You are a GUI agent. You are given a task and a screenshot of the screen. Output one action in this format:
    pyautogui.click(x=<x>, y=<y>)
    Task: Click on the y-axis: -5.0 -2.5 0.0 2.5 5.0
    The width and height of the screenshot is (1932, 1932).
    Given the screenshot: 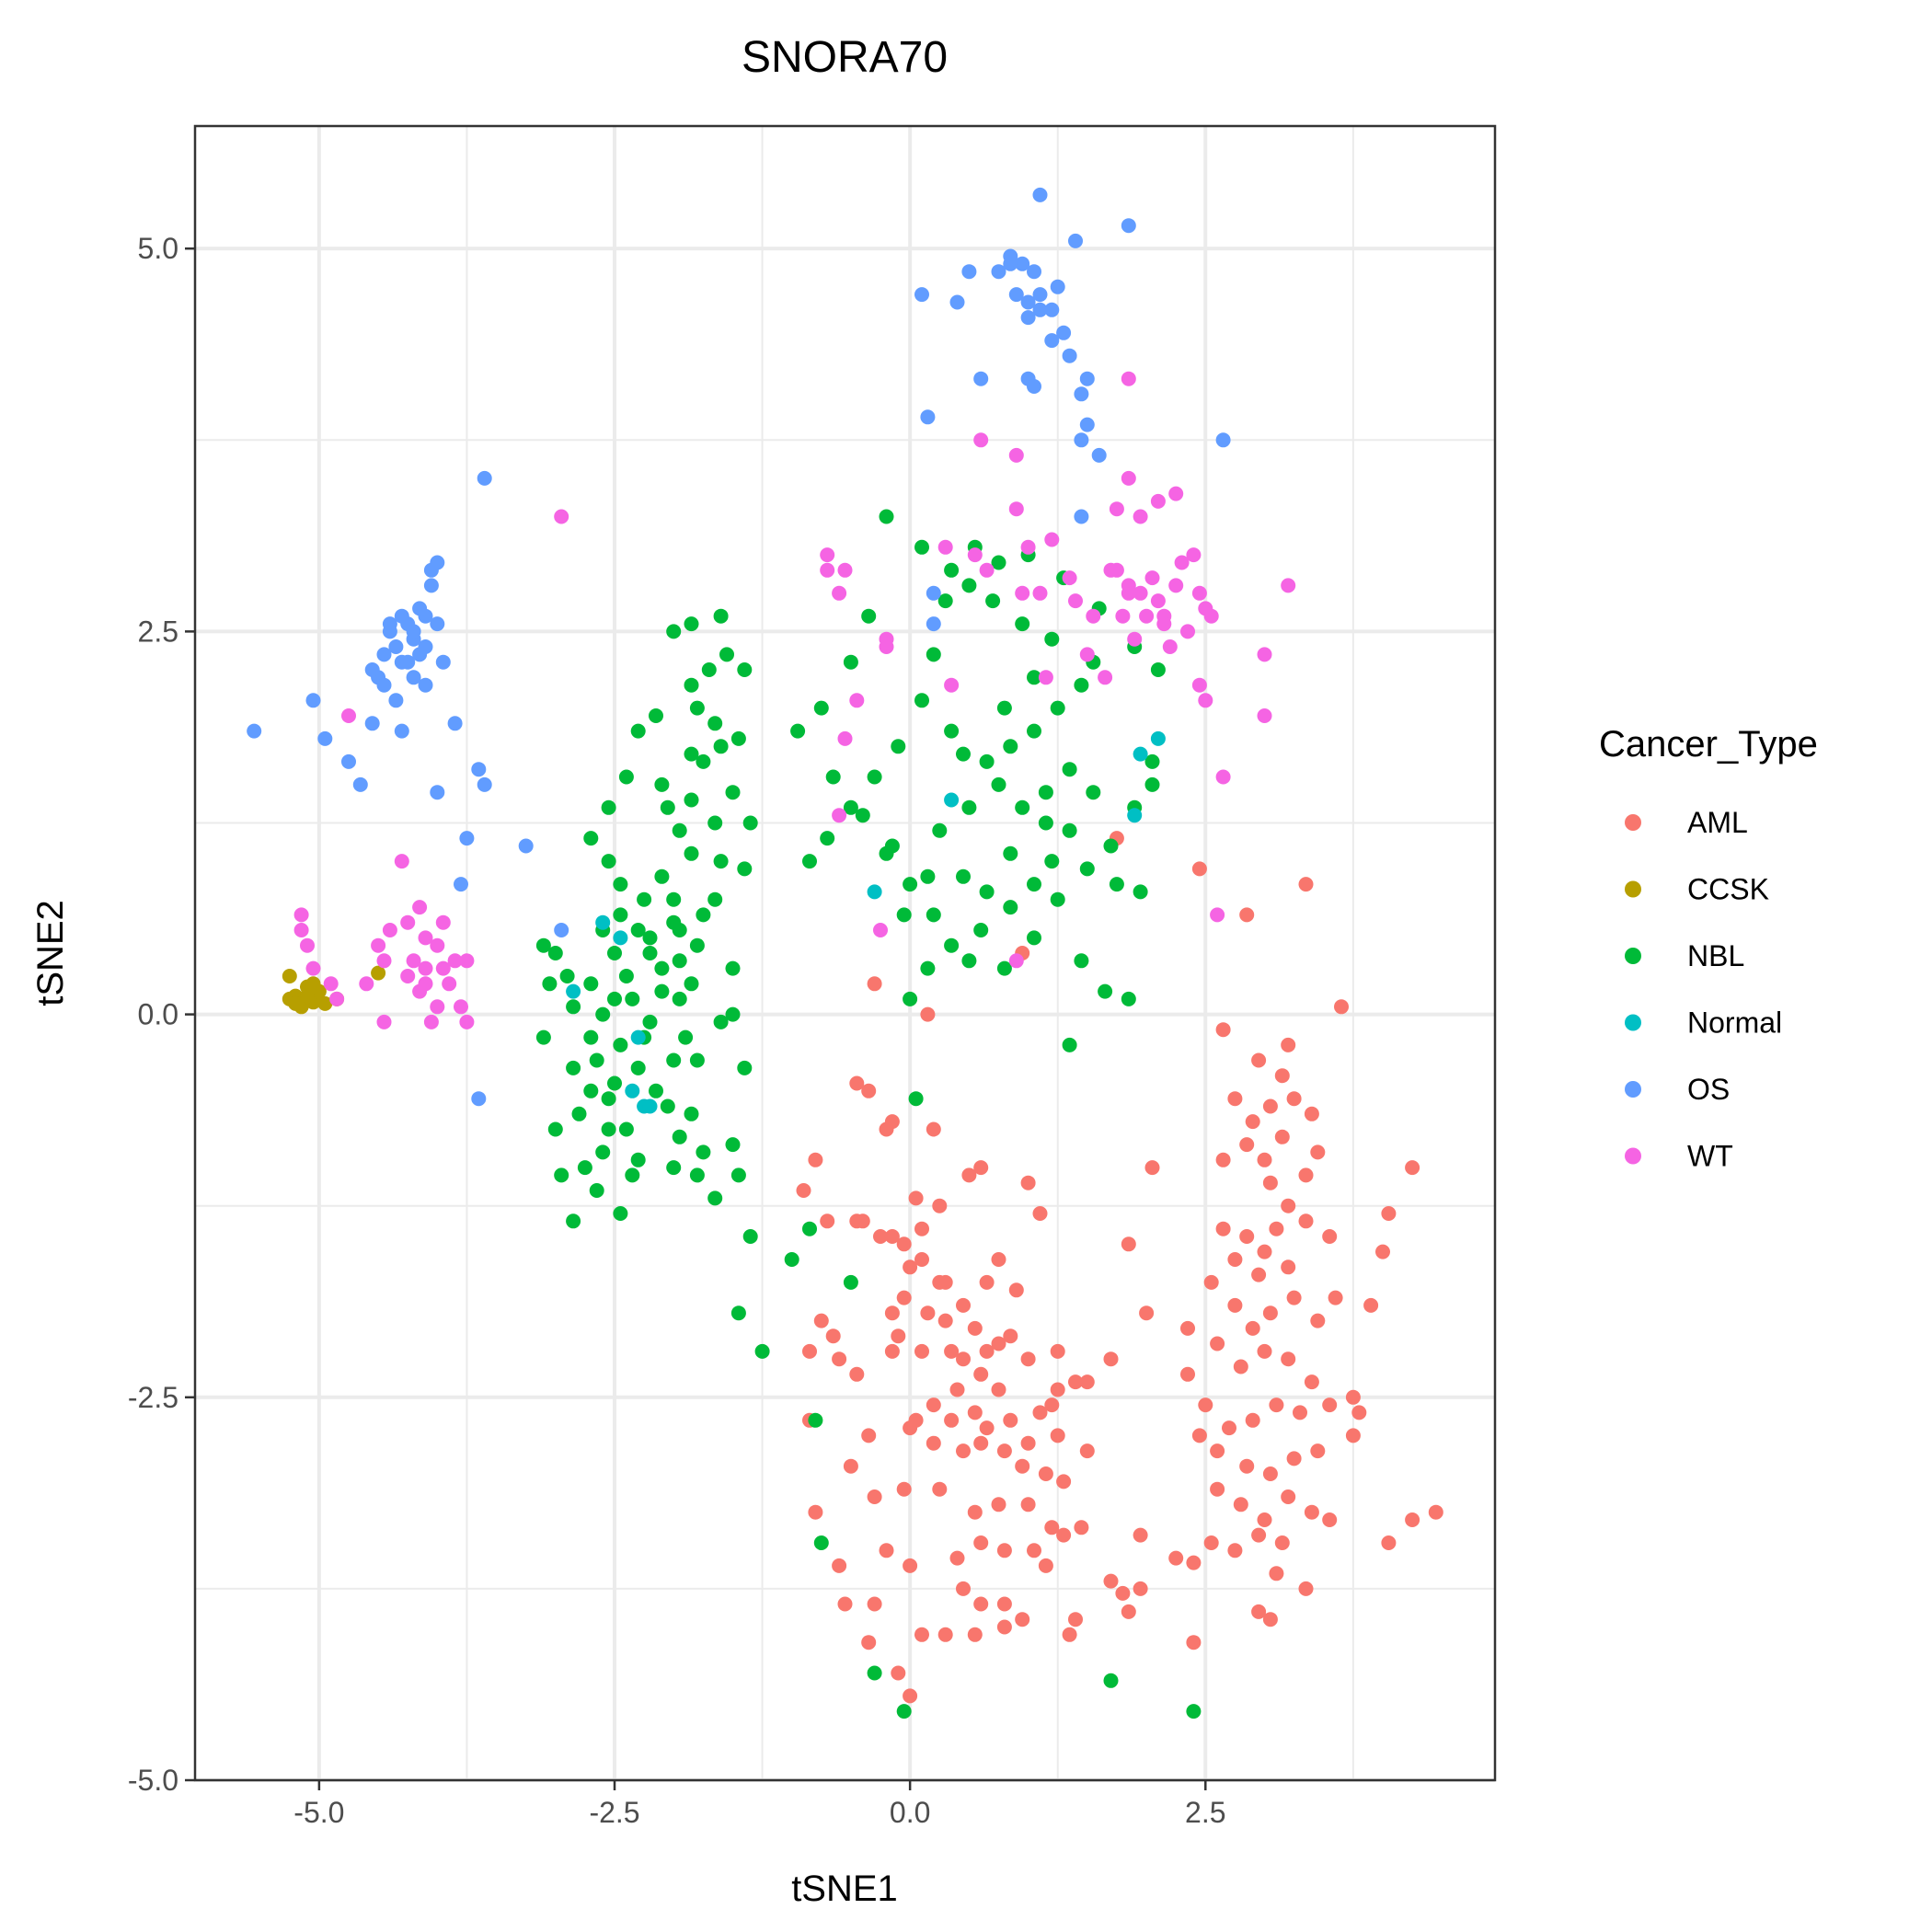 What is the action you would take?
    pyautogui.click(x=161, y=1014)
    